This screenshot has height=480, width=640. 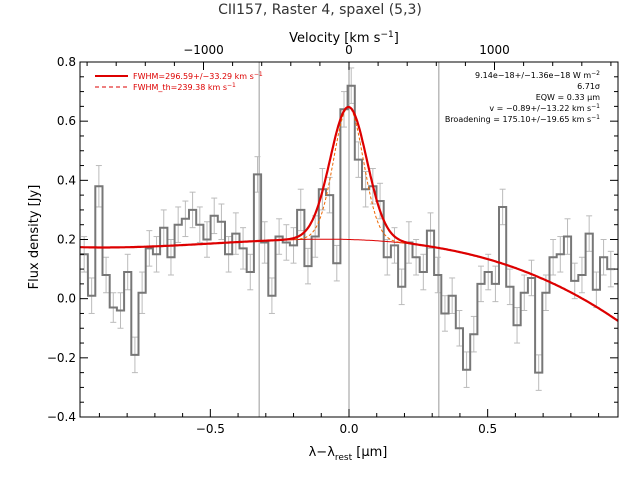 What do you see at coordinates (544, 108) in the screenshot?
I see `annotation-velocity: v = −0.89+/−13.22 km s−1` at bounding box center [544, 108].